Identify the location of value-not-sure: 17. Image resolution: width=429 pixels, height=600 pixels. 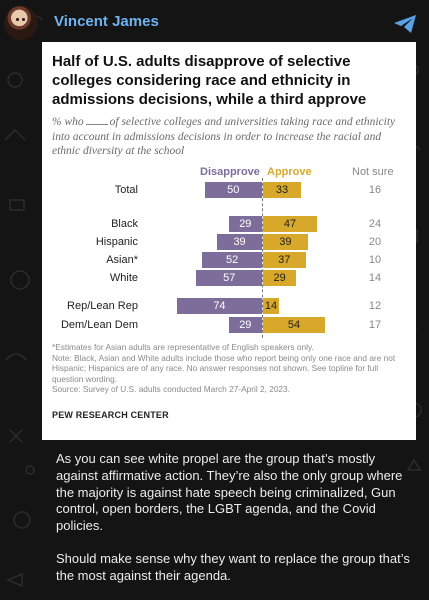
(375, 325).